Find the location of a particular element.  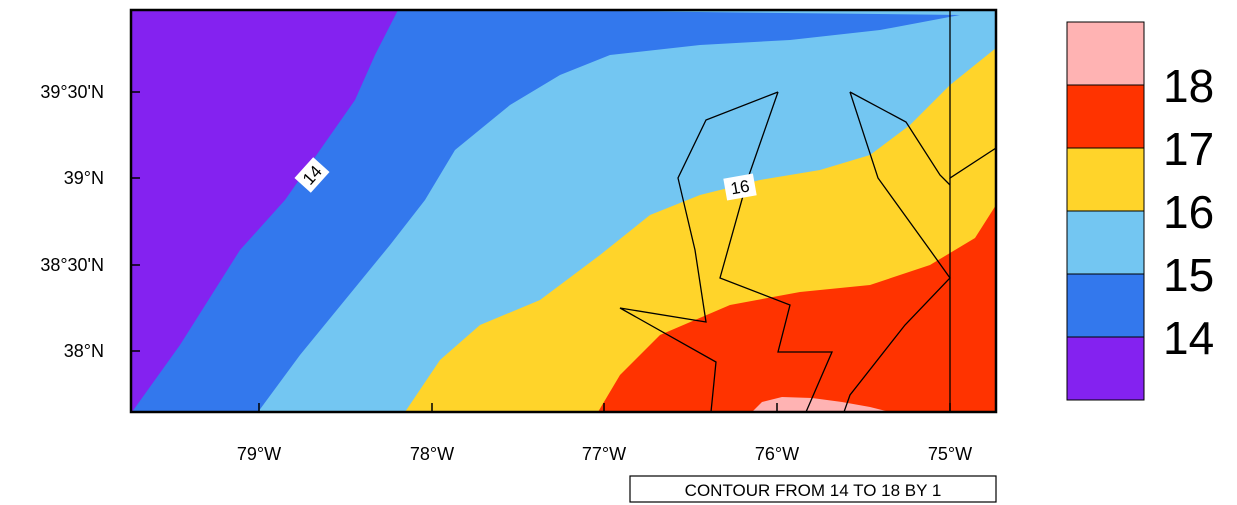

info-box-frame is located at coordinates (813, 489).